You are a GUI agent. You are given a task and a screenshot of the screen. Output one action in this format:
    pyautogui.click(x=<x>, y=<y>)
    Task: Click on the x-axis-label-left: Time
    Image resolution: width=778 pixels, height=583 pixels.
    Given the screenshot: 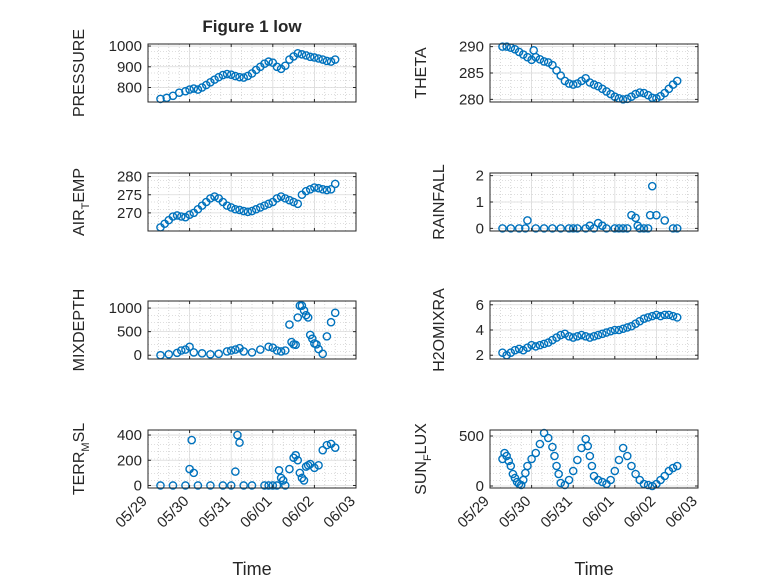 What is the action you would take?
    pyautogui.click(x=251, y=569)
    